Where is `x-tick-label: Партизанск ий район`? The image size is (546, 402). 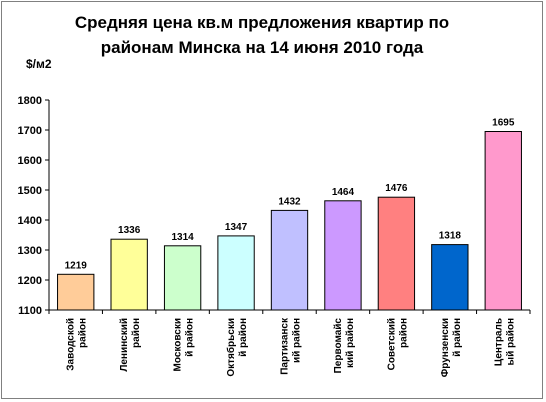
x-tick-label: Партизанск ий район is located at coordinates (291, 346).